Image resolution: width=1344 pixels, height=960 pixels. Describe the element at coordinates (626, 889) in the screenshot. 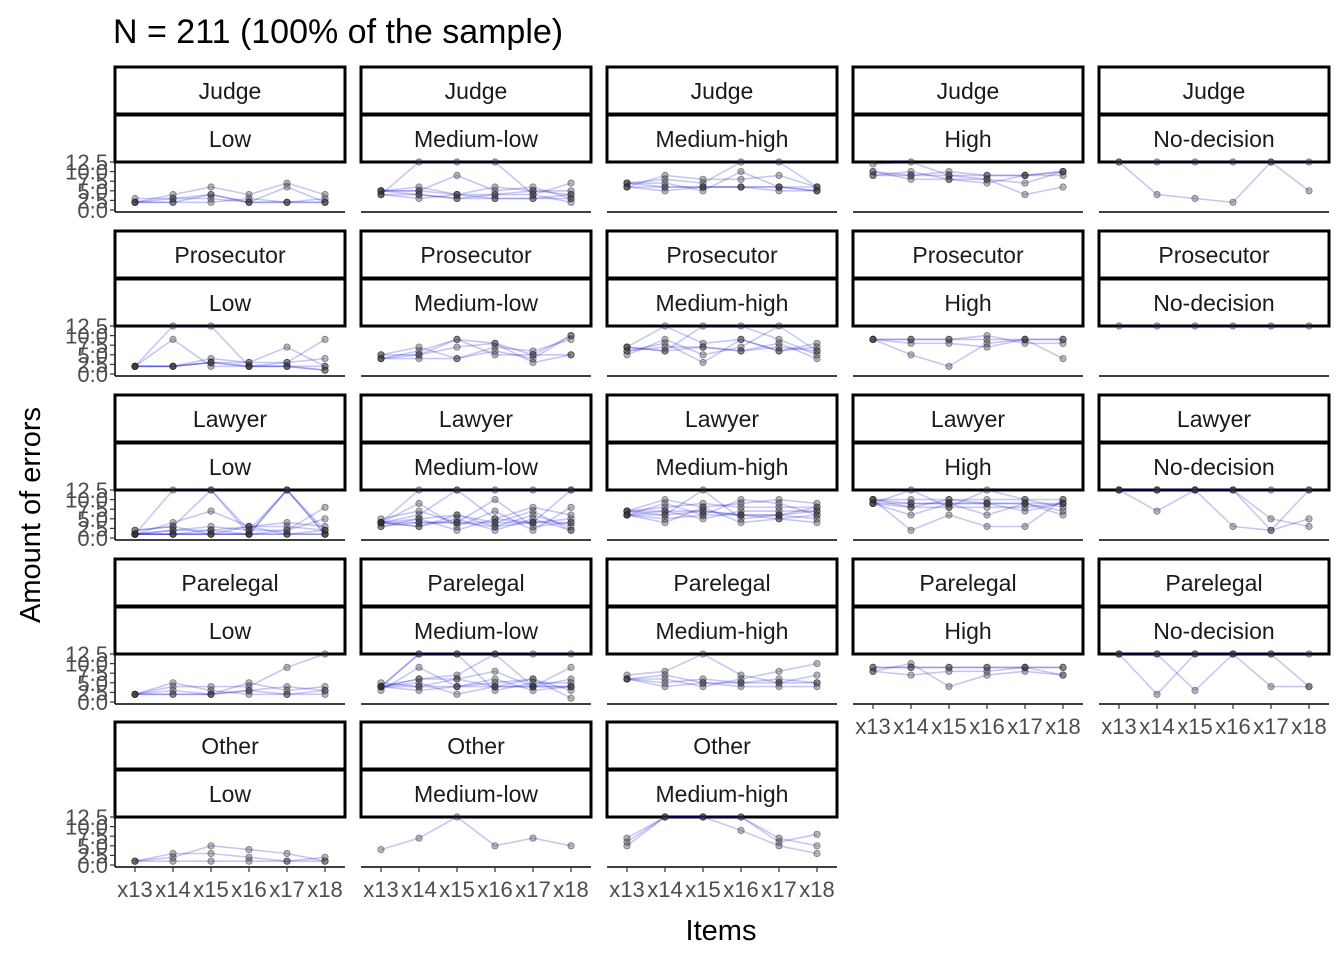

I see `x-tick-label: x13` at that location.